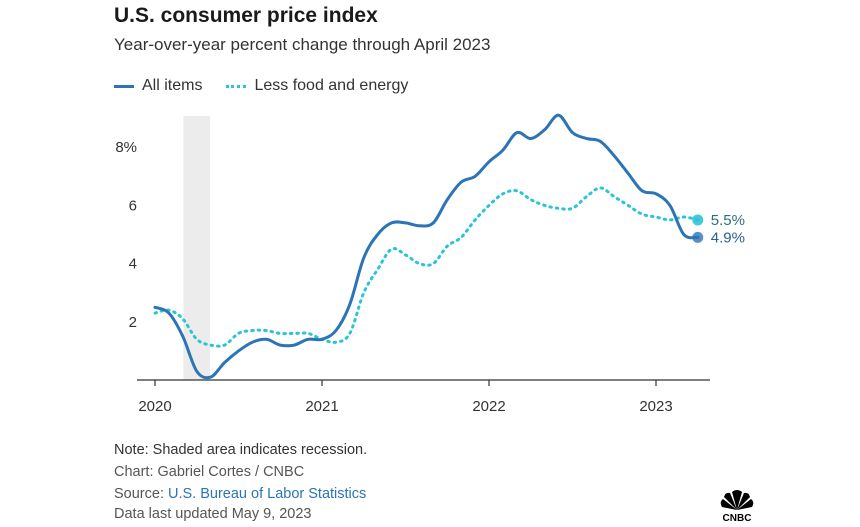 This screenshot has height=527, width=860. I want to click on source-line: Source: U.S. Bureau of Labor Statistics, so click(240, 494).